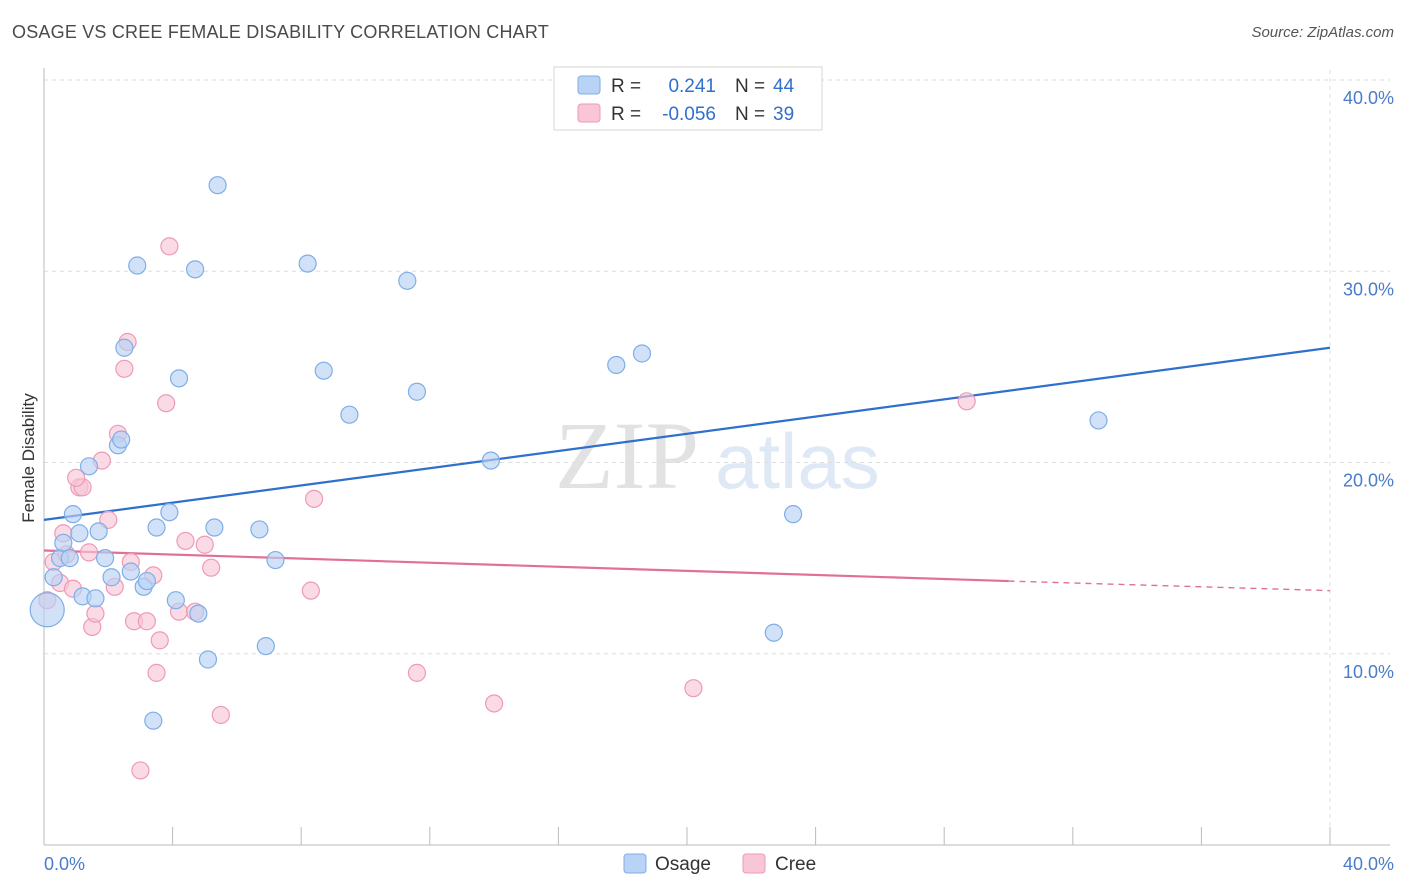 Image resolution: width=1406 pixels, height=892 pixels. I want to click on cree-series-label: Cree, so click(795, 864).